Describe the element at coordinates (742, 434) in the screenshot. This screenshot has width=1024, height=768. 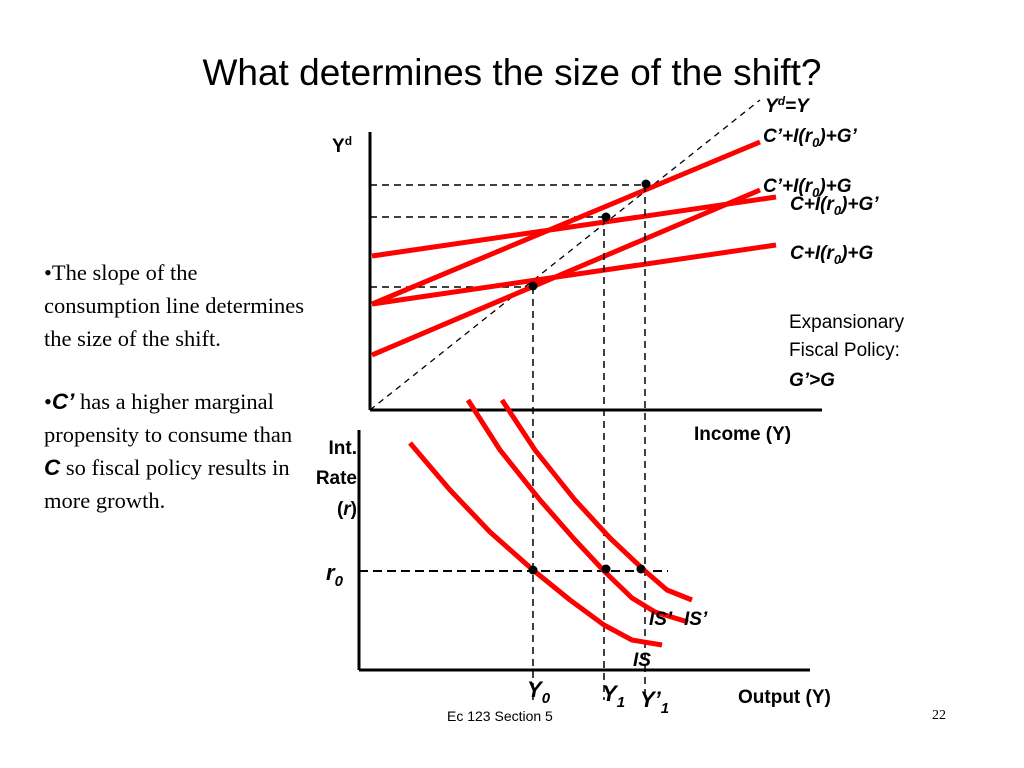
I see `top-x-axis-label: Income (Y)` at that location.